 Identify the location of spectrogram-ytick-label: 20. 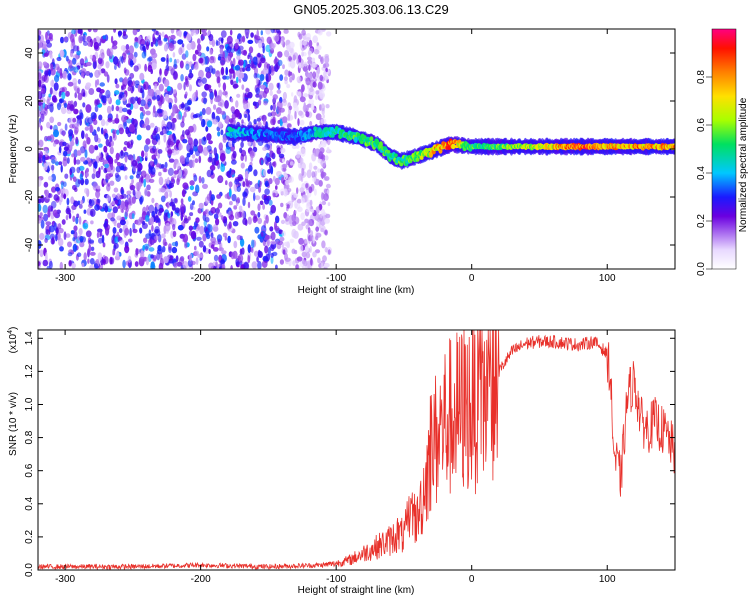
(29, 101).